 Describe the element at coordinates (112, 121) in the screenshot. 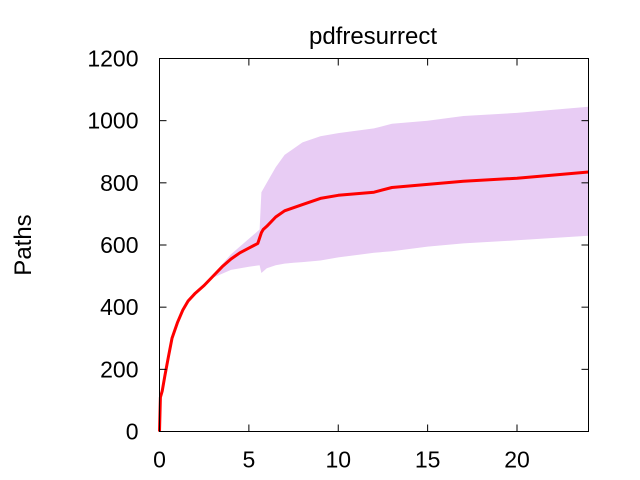

I see `y-tick-label-5: 1000` at that location.